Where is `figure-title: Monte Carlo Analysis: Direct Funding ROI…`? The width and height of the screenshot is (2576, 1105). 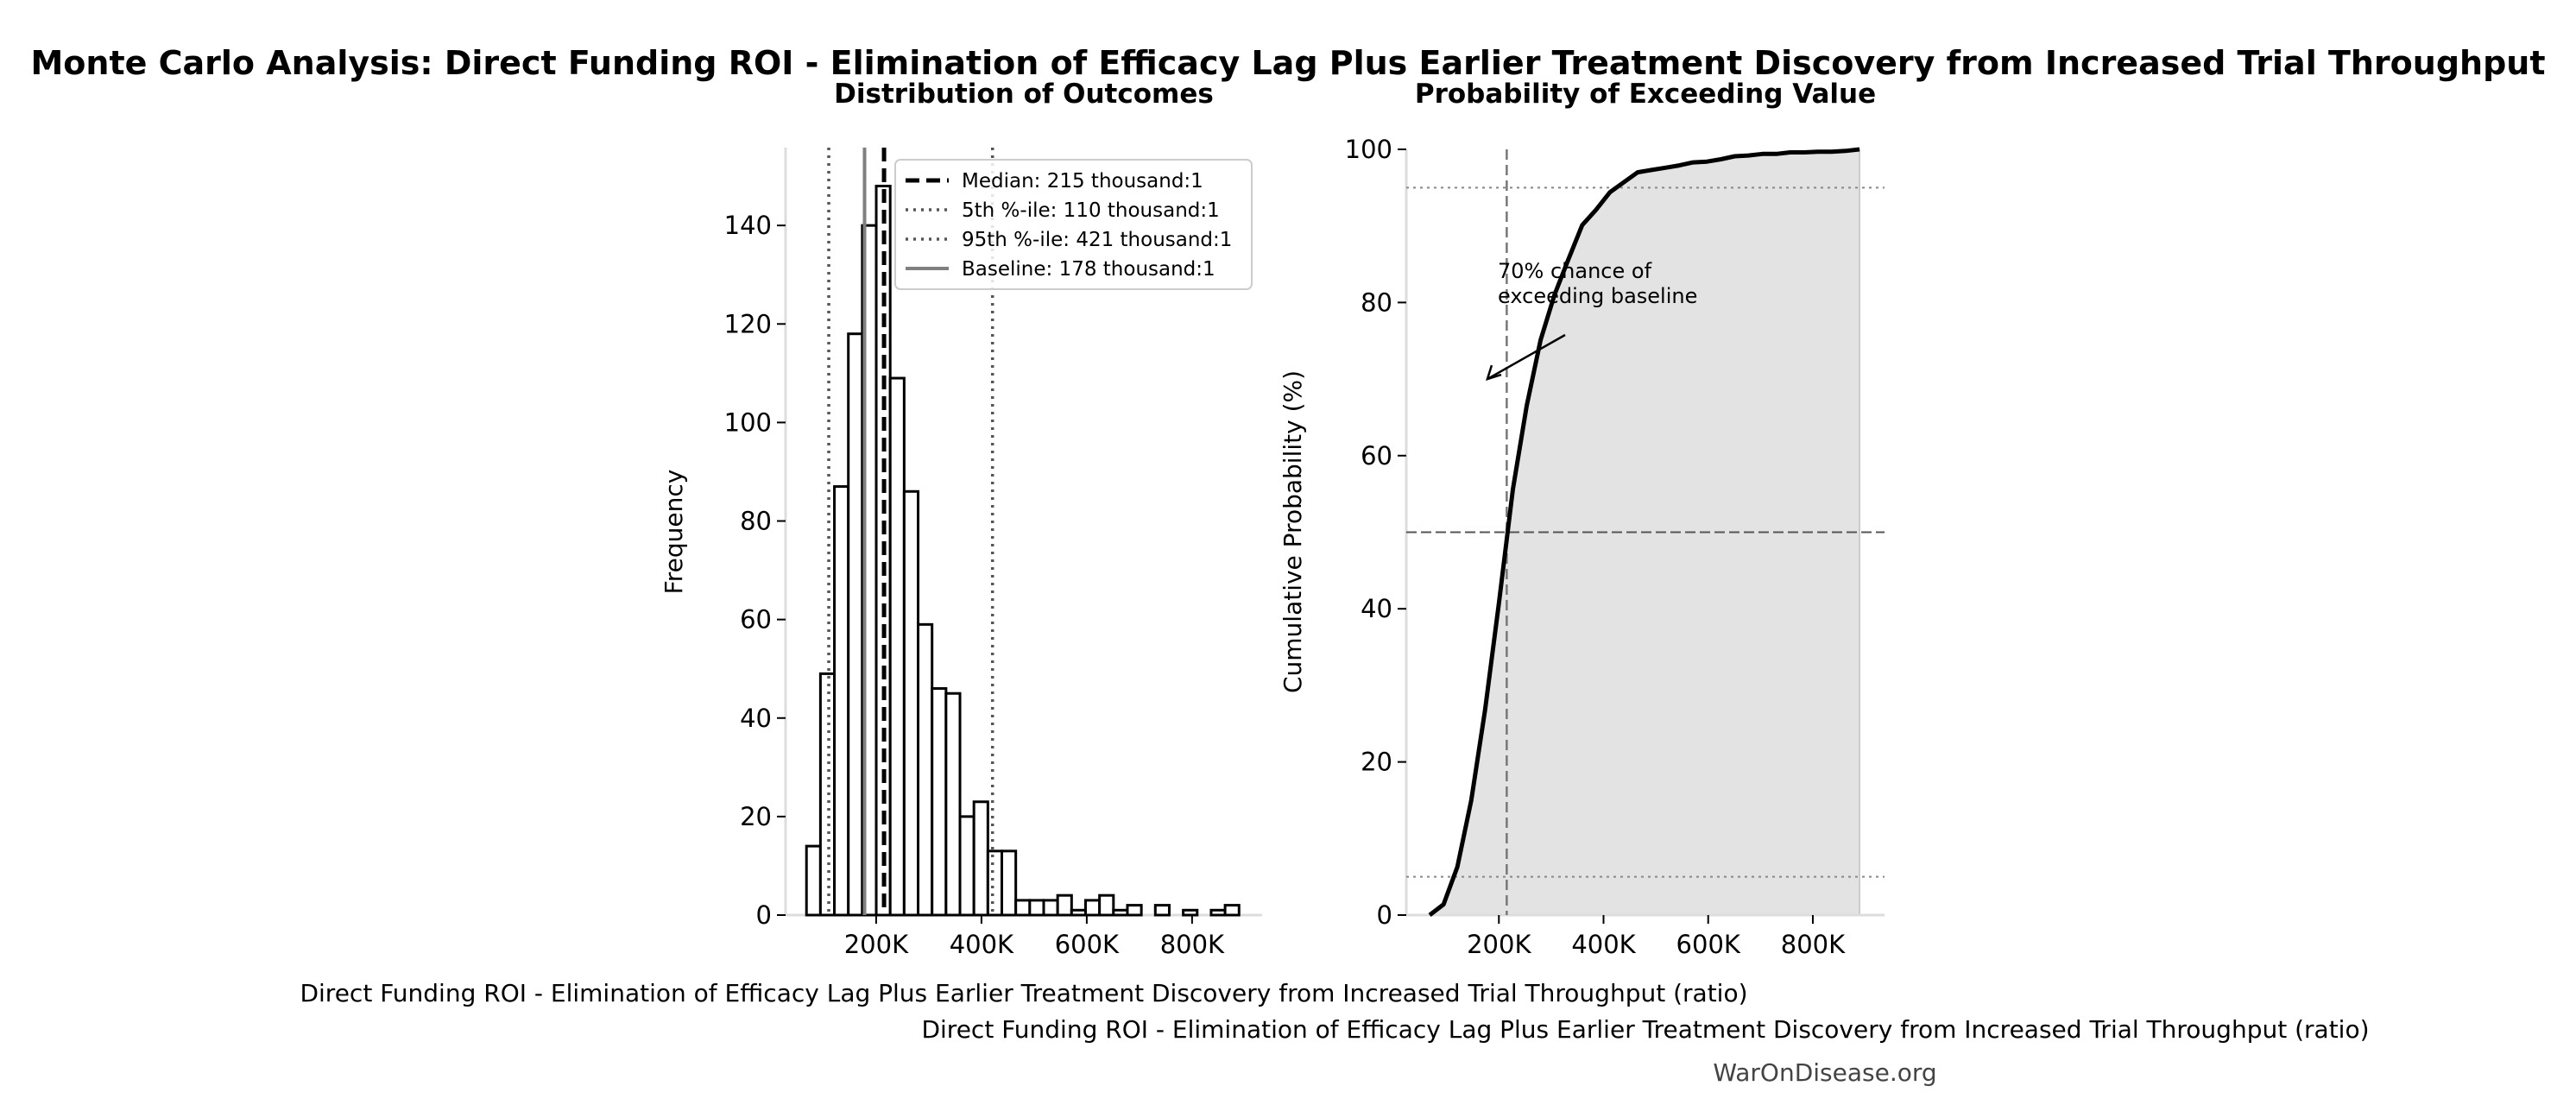 figure-title: Monte Carlo Analysis: Direct Funding ROI… is located at coordinates (1287, 63).